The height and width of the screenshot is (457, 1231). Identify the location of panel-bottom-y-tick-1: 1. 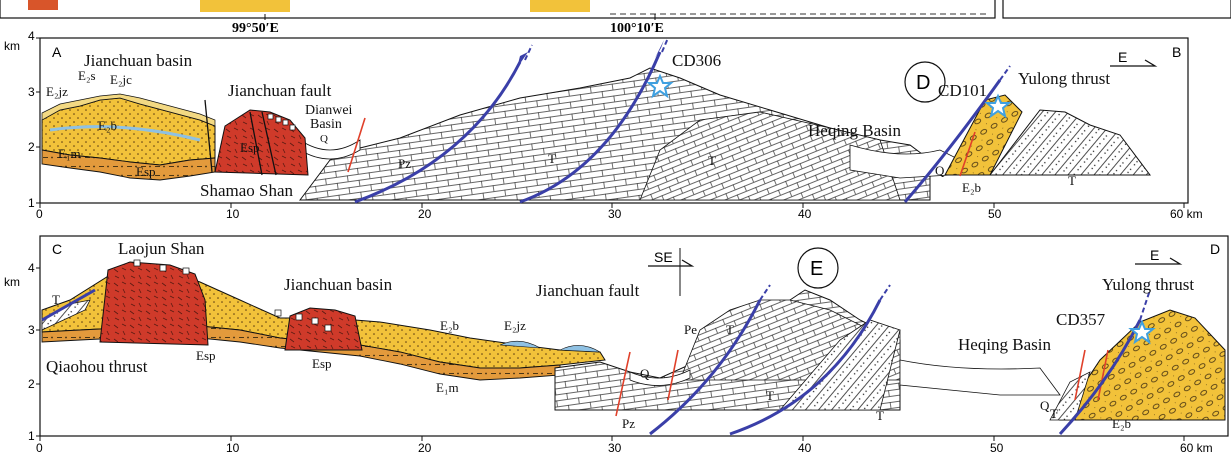
(31, 436).